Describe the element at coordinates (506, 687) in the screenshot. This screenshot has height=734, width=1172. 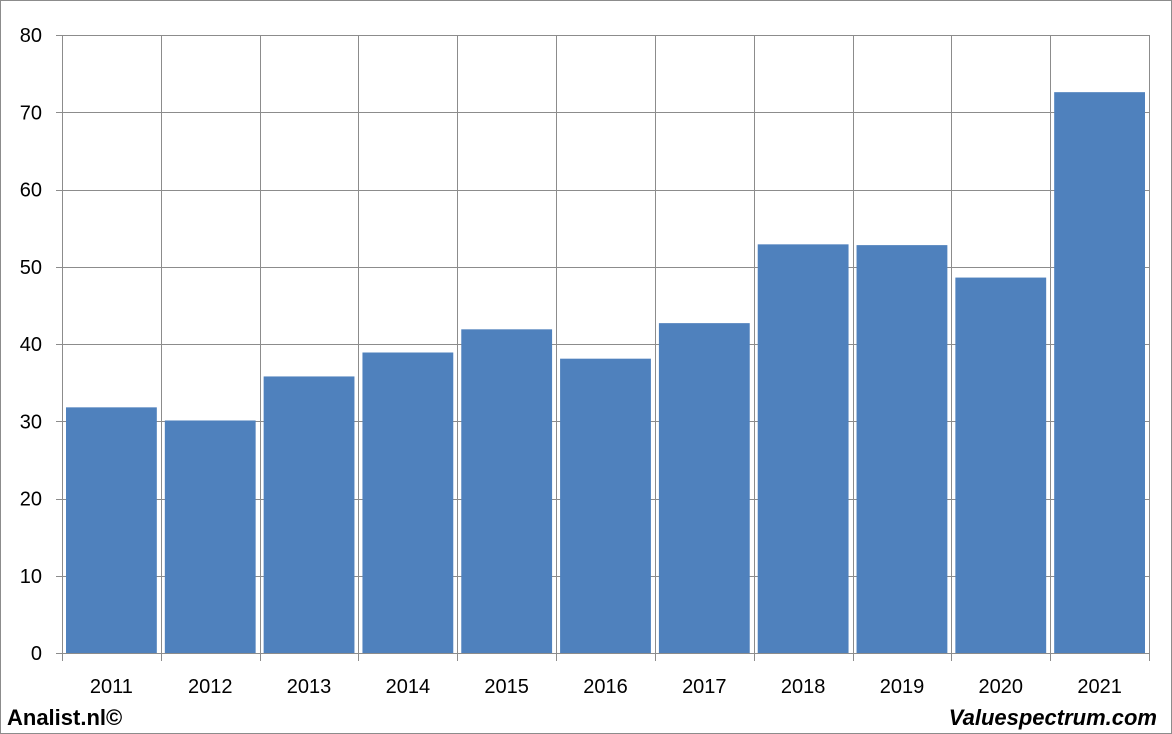
I see `x-tick-label: 2015` at that location.